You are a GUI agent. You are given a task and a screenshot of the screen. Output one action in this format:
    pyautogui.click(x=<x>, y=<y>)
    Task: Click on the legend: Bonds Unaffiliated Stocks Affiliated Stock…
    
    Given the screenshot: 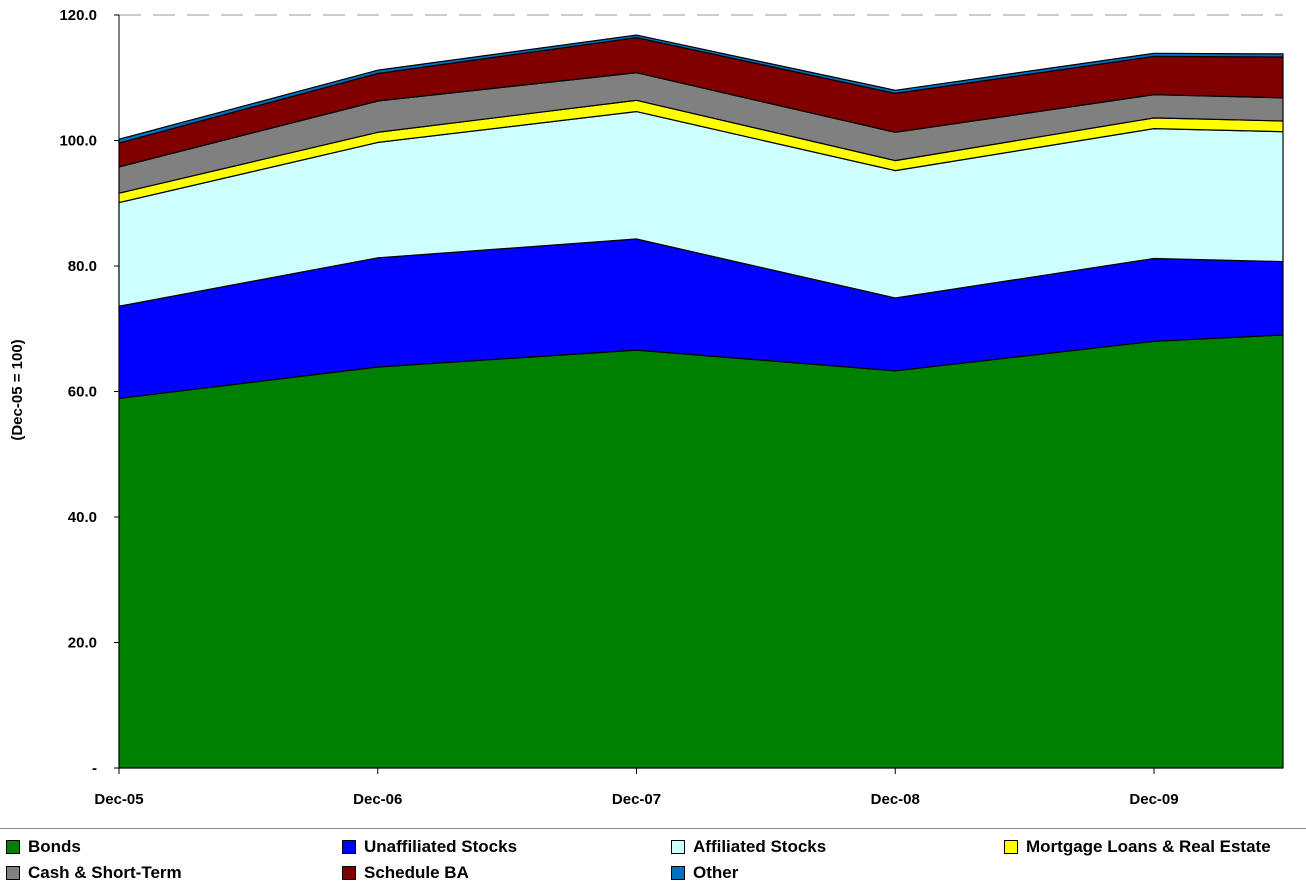 What is the action you would take?
    pyautogui.click(x=653, y=859)
    